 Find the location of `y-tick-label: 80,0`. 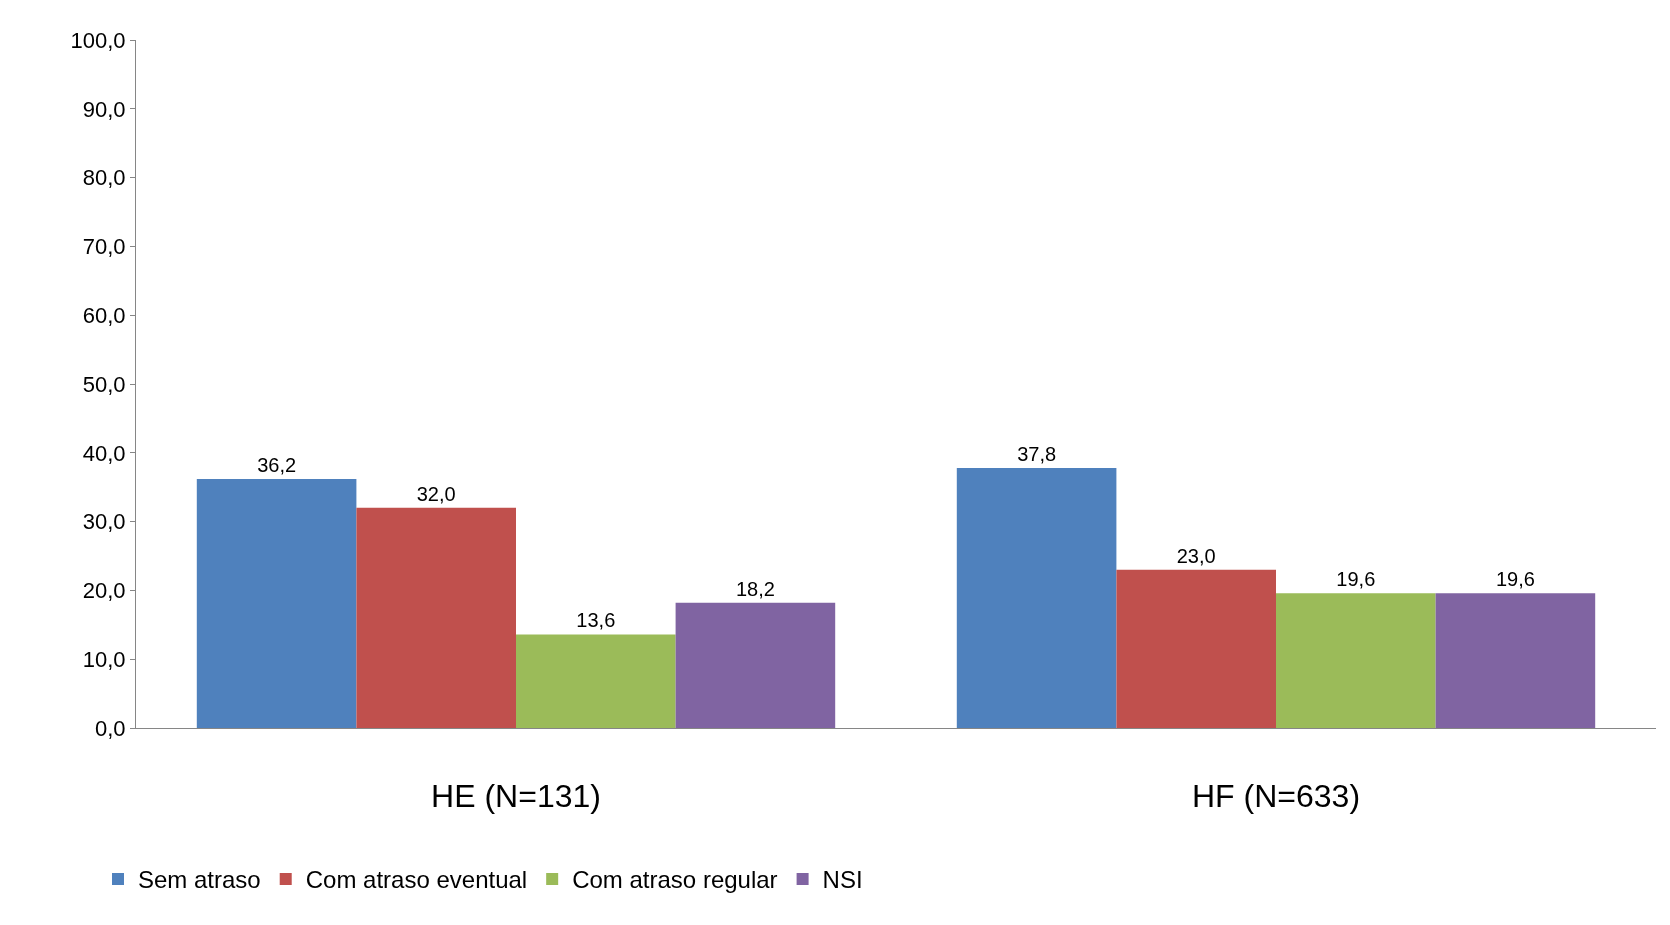

y-tick-label: 80,0 is located at coordinates (104, 178).